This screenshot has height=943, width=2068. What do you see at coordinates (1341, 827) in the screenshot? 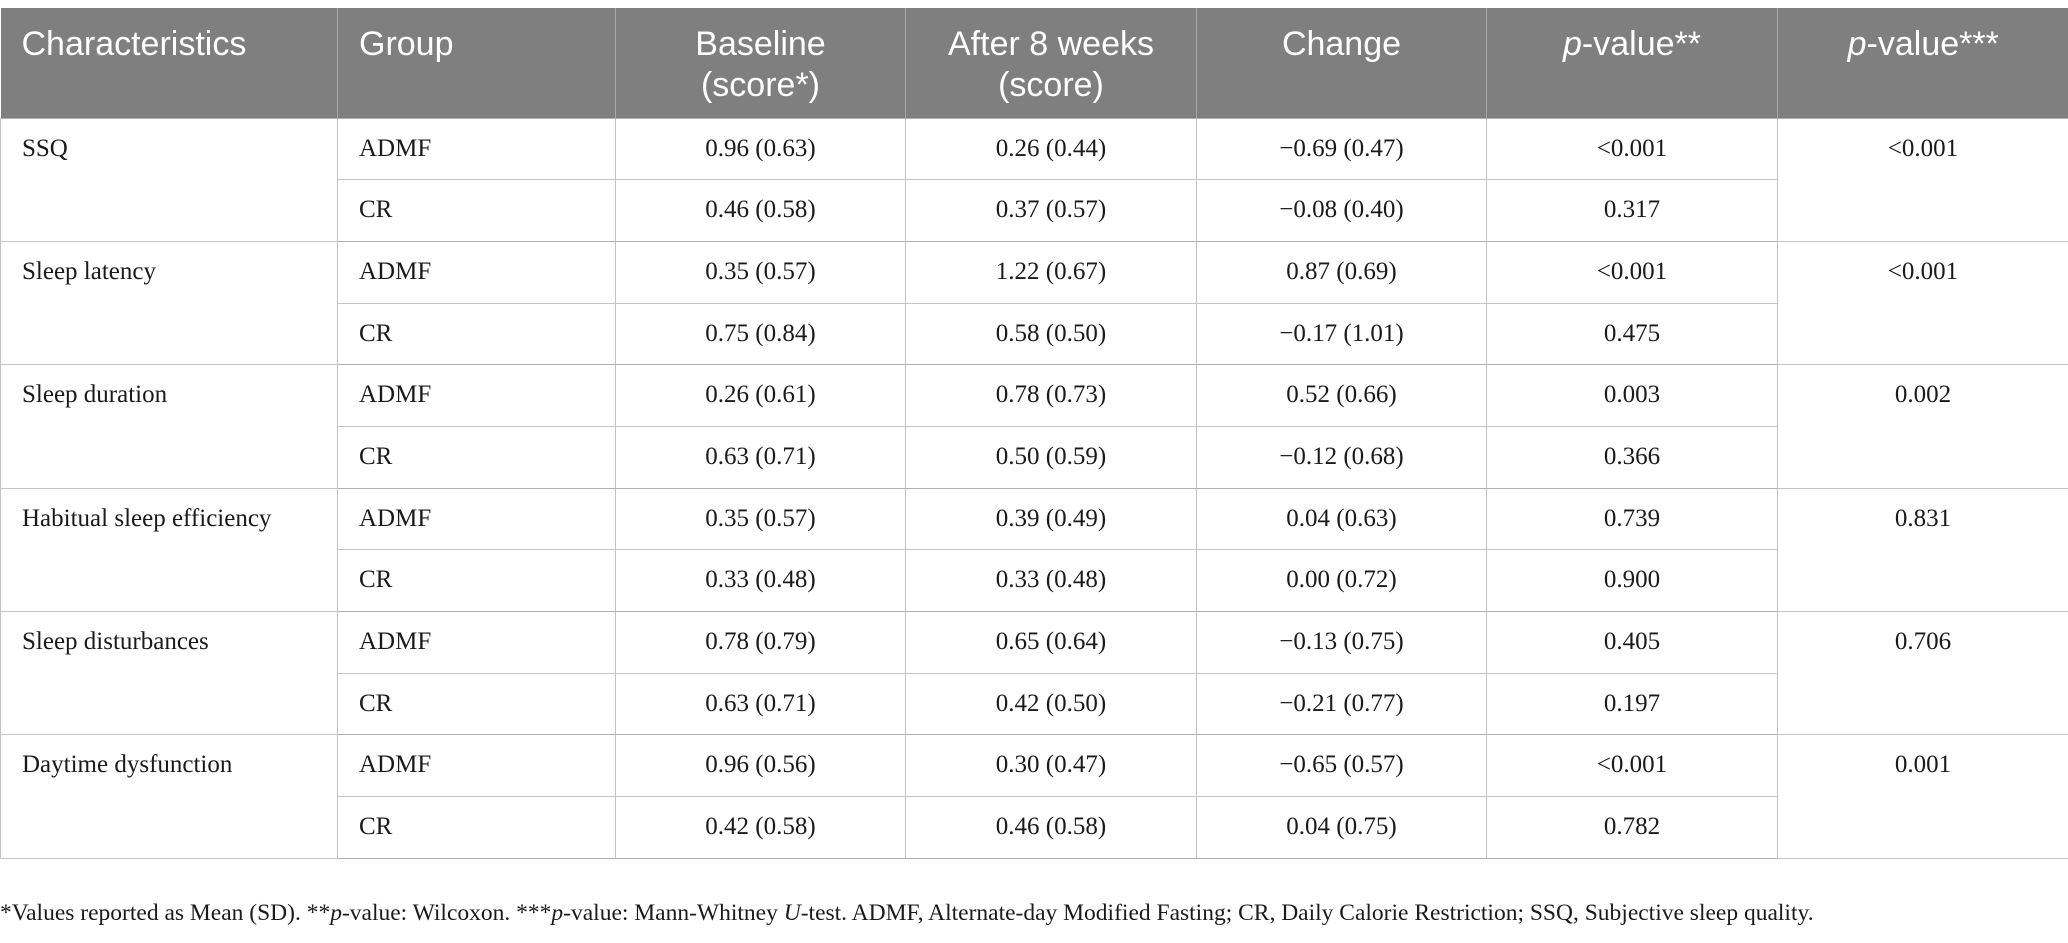
I see `change-cell: 0.04 (0.75)` at bounding box center [1341, 827].